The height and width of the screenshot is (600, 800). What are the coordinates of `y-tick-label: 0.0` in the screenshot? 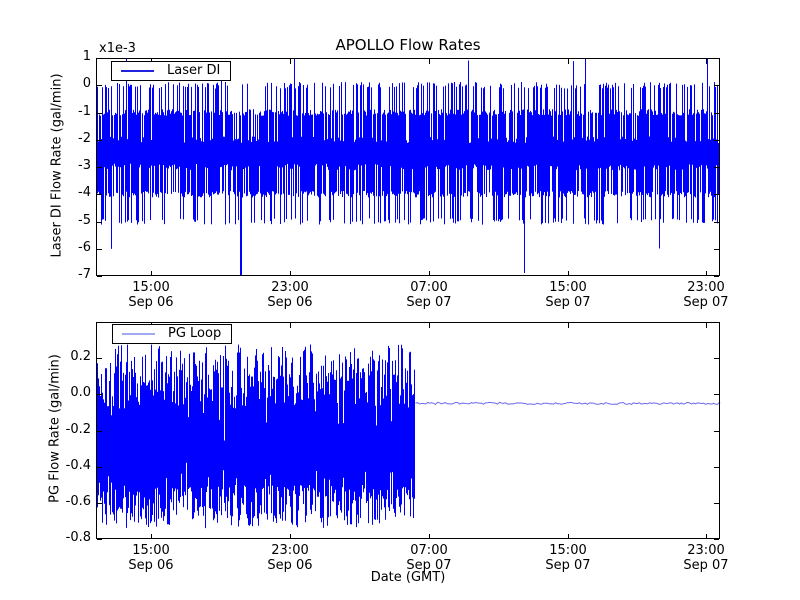 It's located at (80, 392).